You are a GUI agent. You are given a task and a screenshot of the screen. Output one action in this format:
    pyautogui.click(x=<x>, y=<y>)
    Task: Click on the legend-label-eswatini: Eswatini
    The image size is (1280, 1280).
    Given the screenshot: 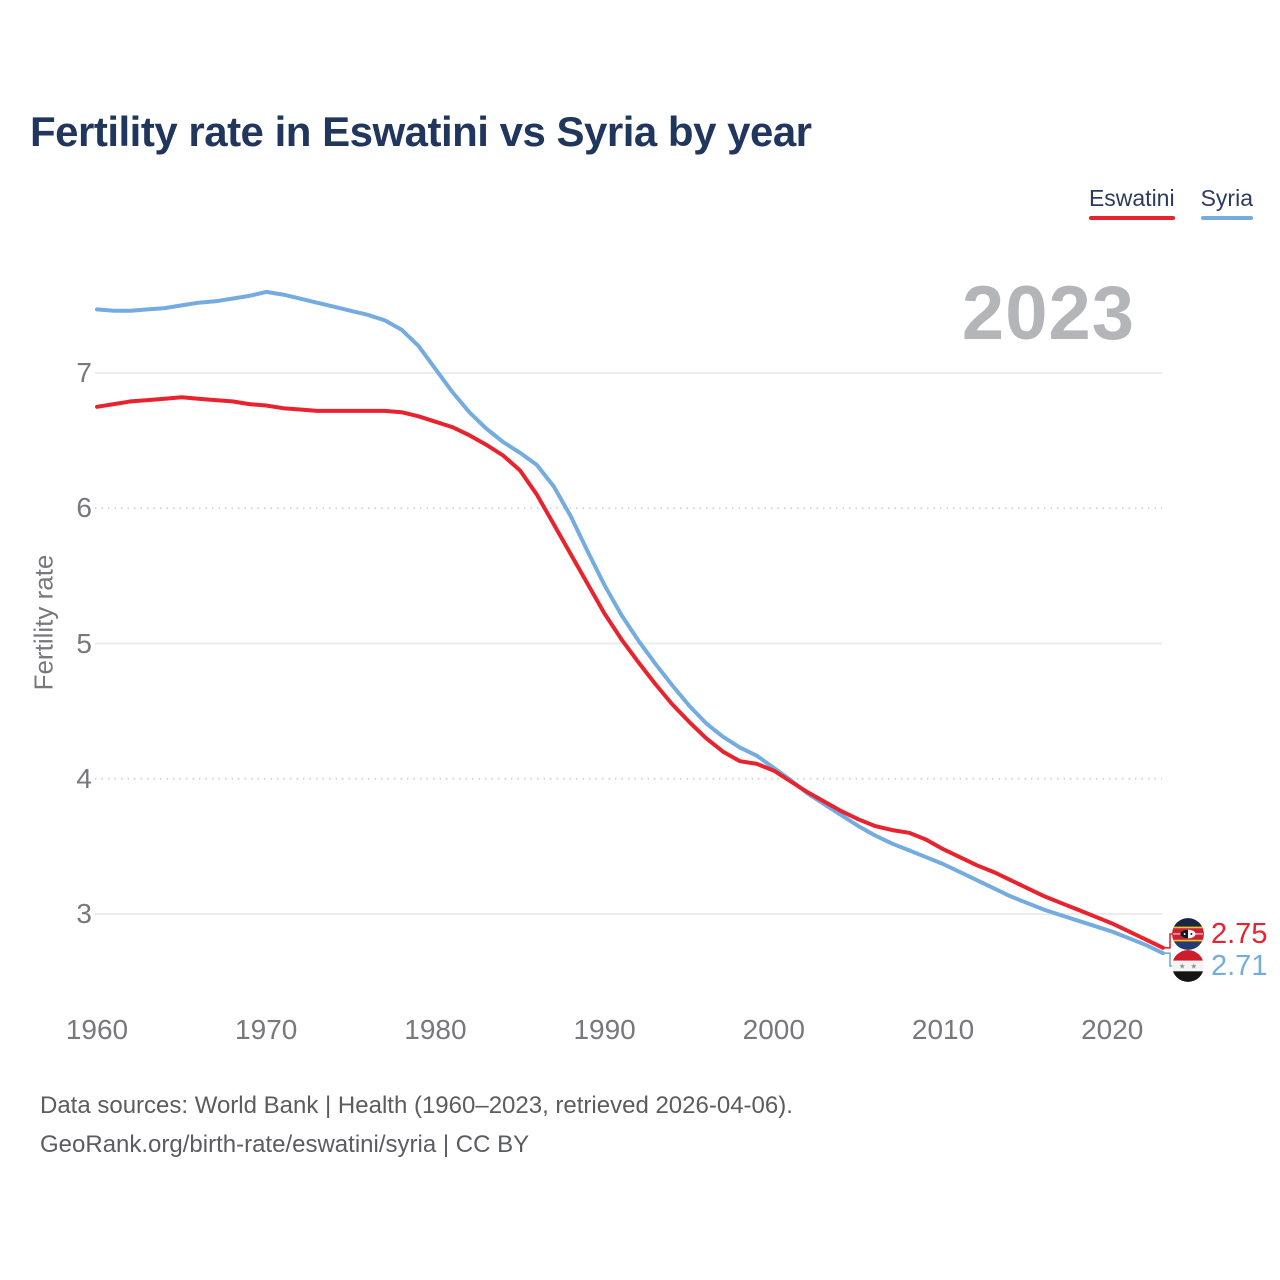 What is the action you would take?
    pyautogui.click(x=1131, y=198)
    